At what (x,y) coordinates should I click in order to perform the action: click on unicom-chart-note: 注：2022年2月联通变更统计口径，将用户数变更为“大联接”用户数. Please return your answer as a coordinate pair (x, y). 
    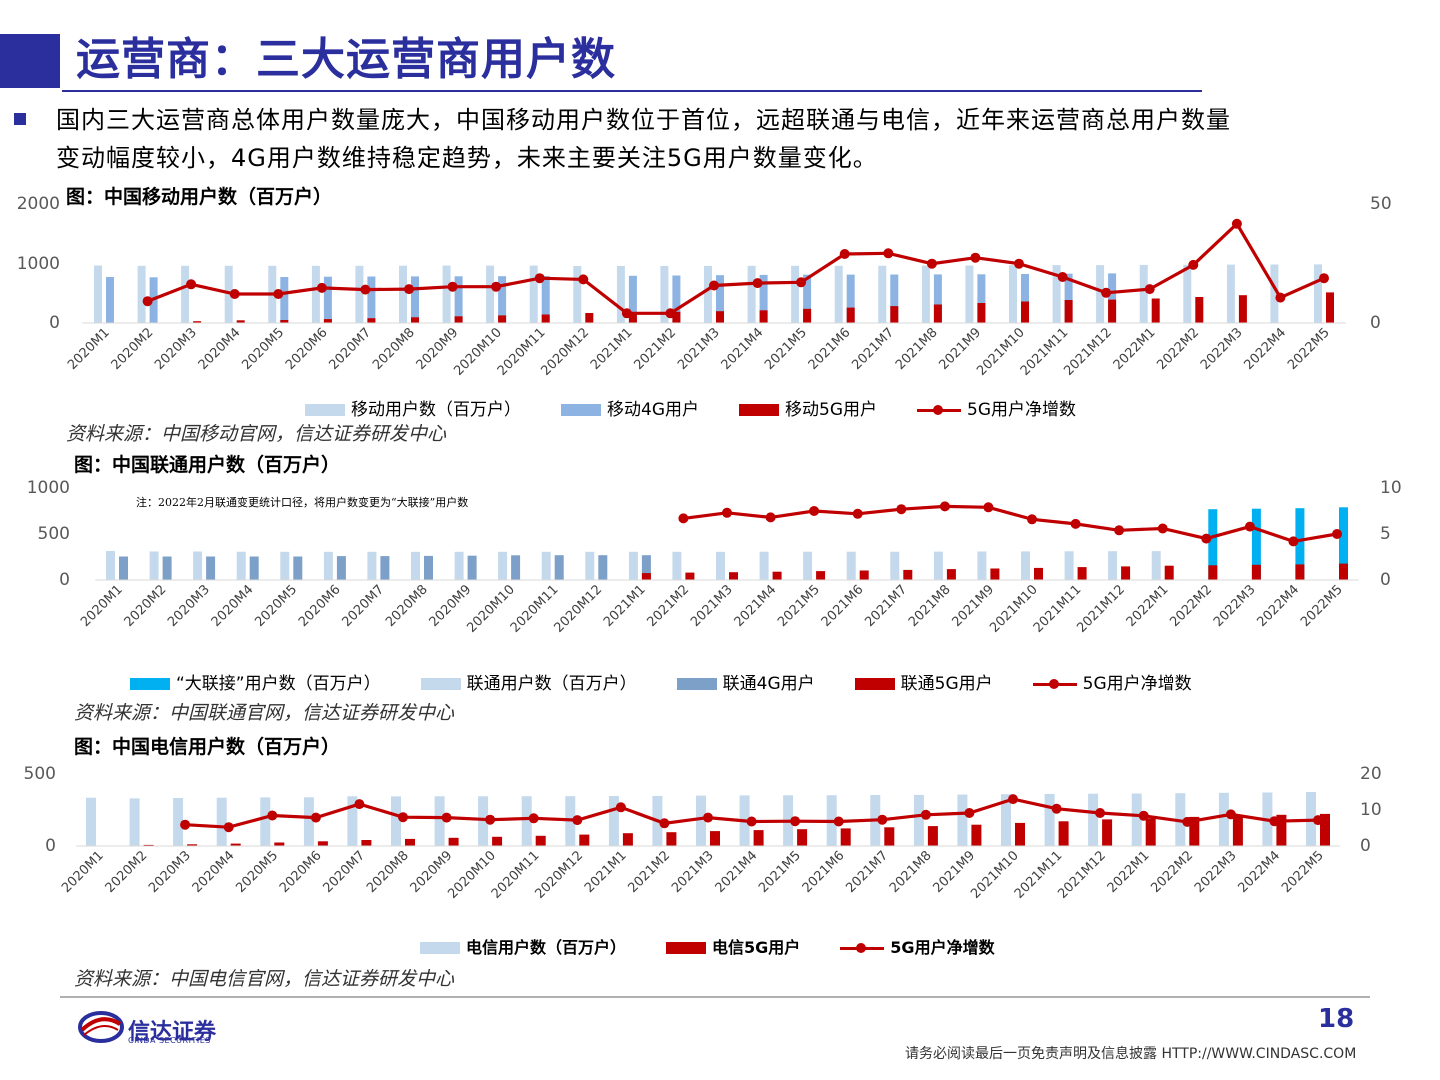
    Looking at the image, I should click on (302, 502).